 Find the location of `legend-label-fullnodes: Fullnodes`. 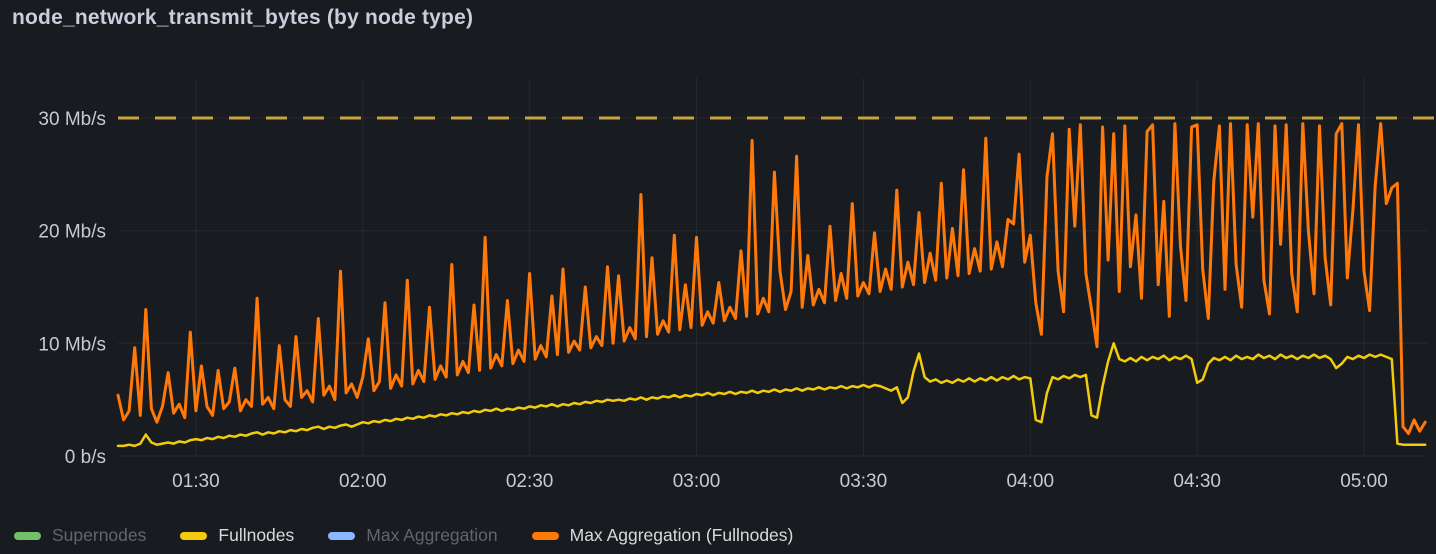

legend-label-fullnodes: Fullnodes is located at coordinates (256, 535).